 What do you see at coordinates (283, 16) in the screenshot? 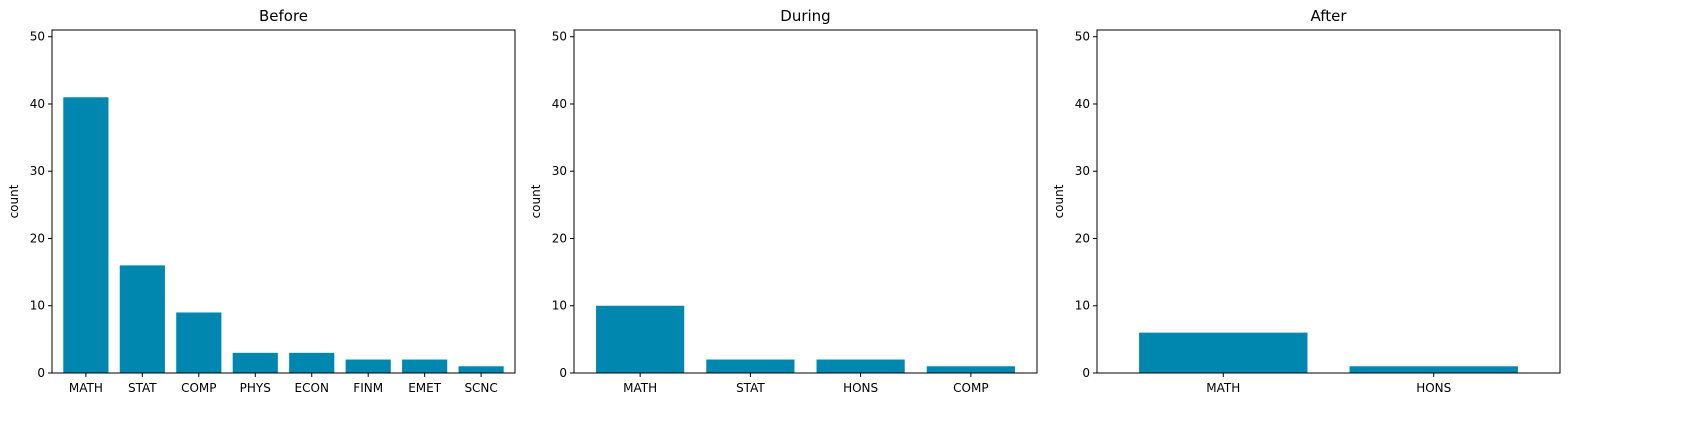
I see `chart-title: Before` at bounding box center [283, 16].